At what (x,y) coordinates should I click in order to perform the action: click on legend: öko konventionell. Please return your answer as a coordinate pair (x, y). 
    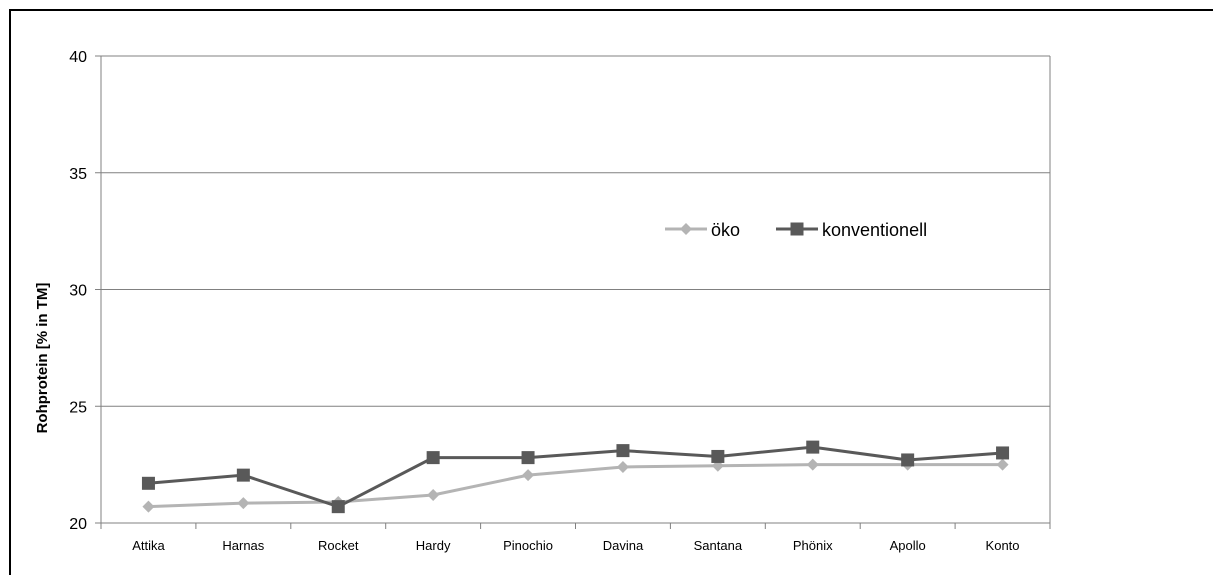
    Looking at the image, I should click on (796, 230).